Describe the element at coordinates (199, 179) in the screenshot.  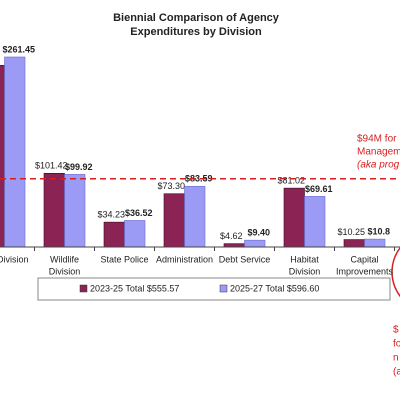
I see `value-label: $83.59` at that location.